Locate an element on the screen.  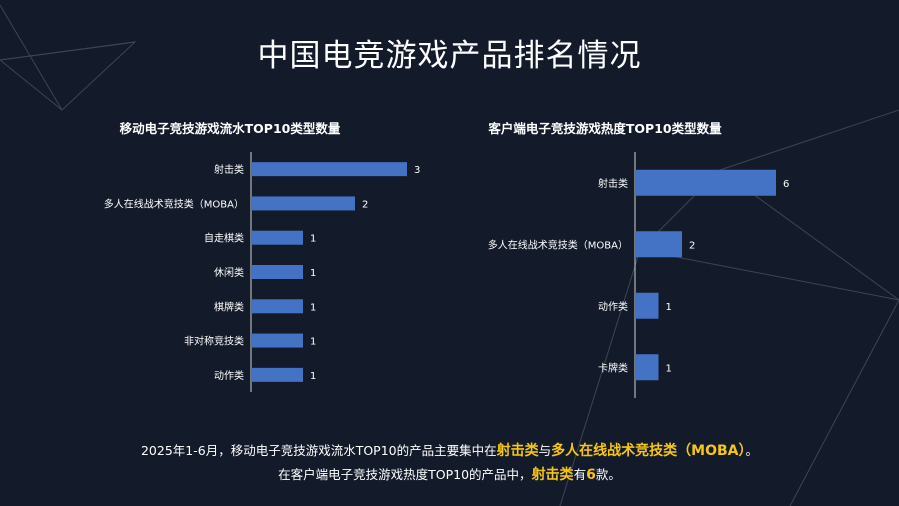
category-label: 自走棋类 is located at coordinates (224, 238).